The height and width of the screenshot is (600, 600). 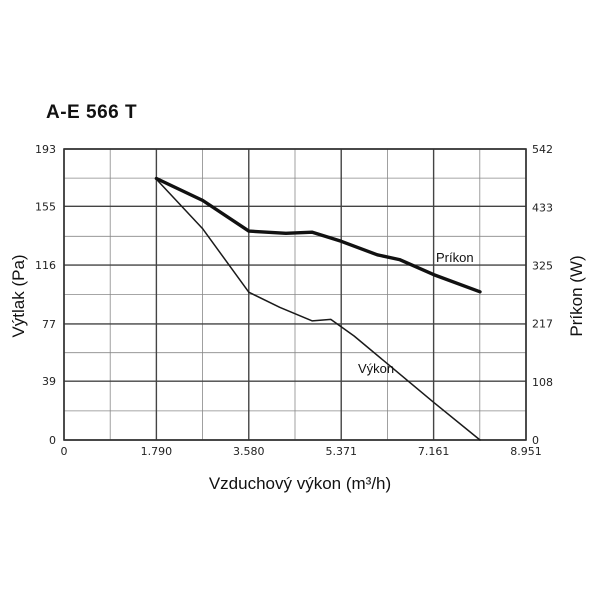 What do you see at coordinates (49, 324) in the screenshot?
I see `y-tick-label: 77` at bounding box center [49, 324].